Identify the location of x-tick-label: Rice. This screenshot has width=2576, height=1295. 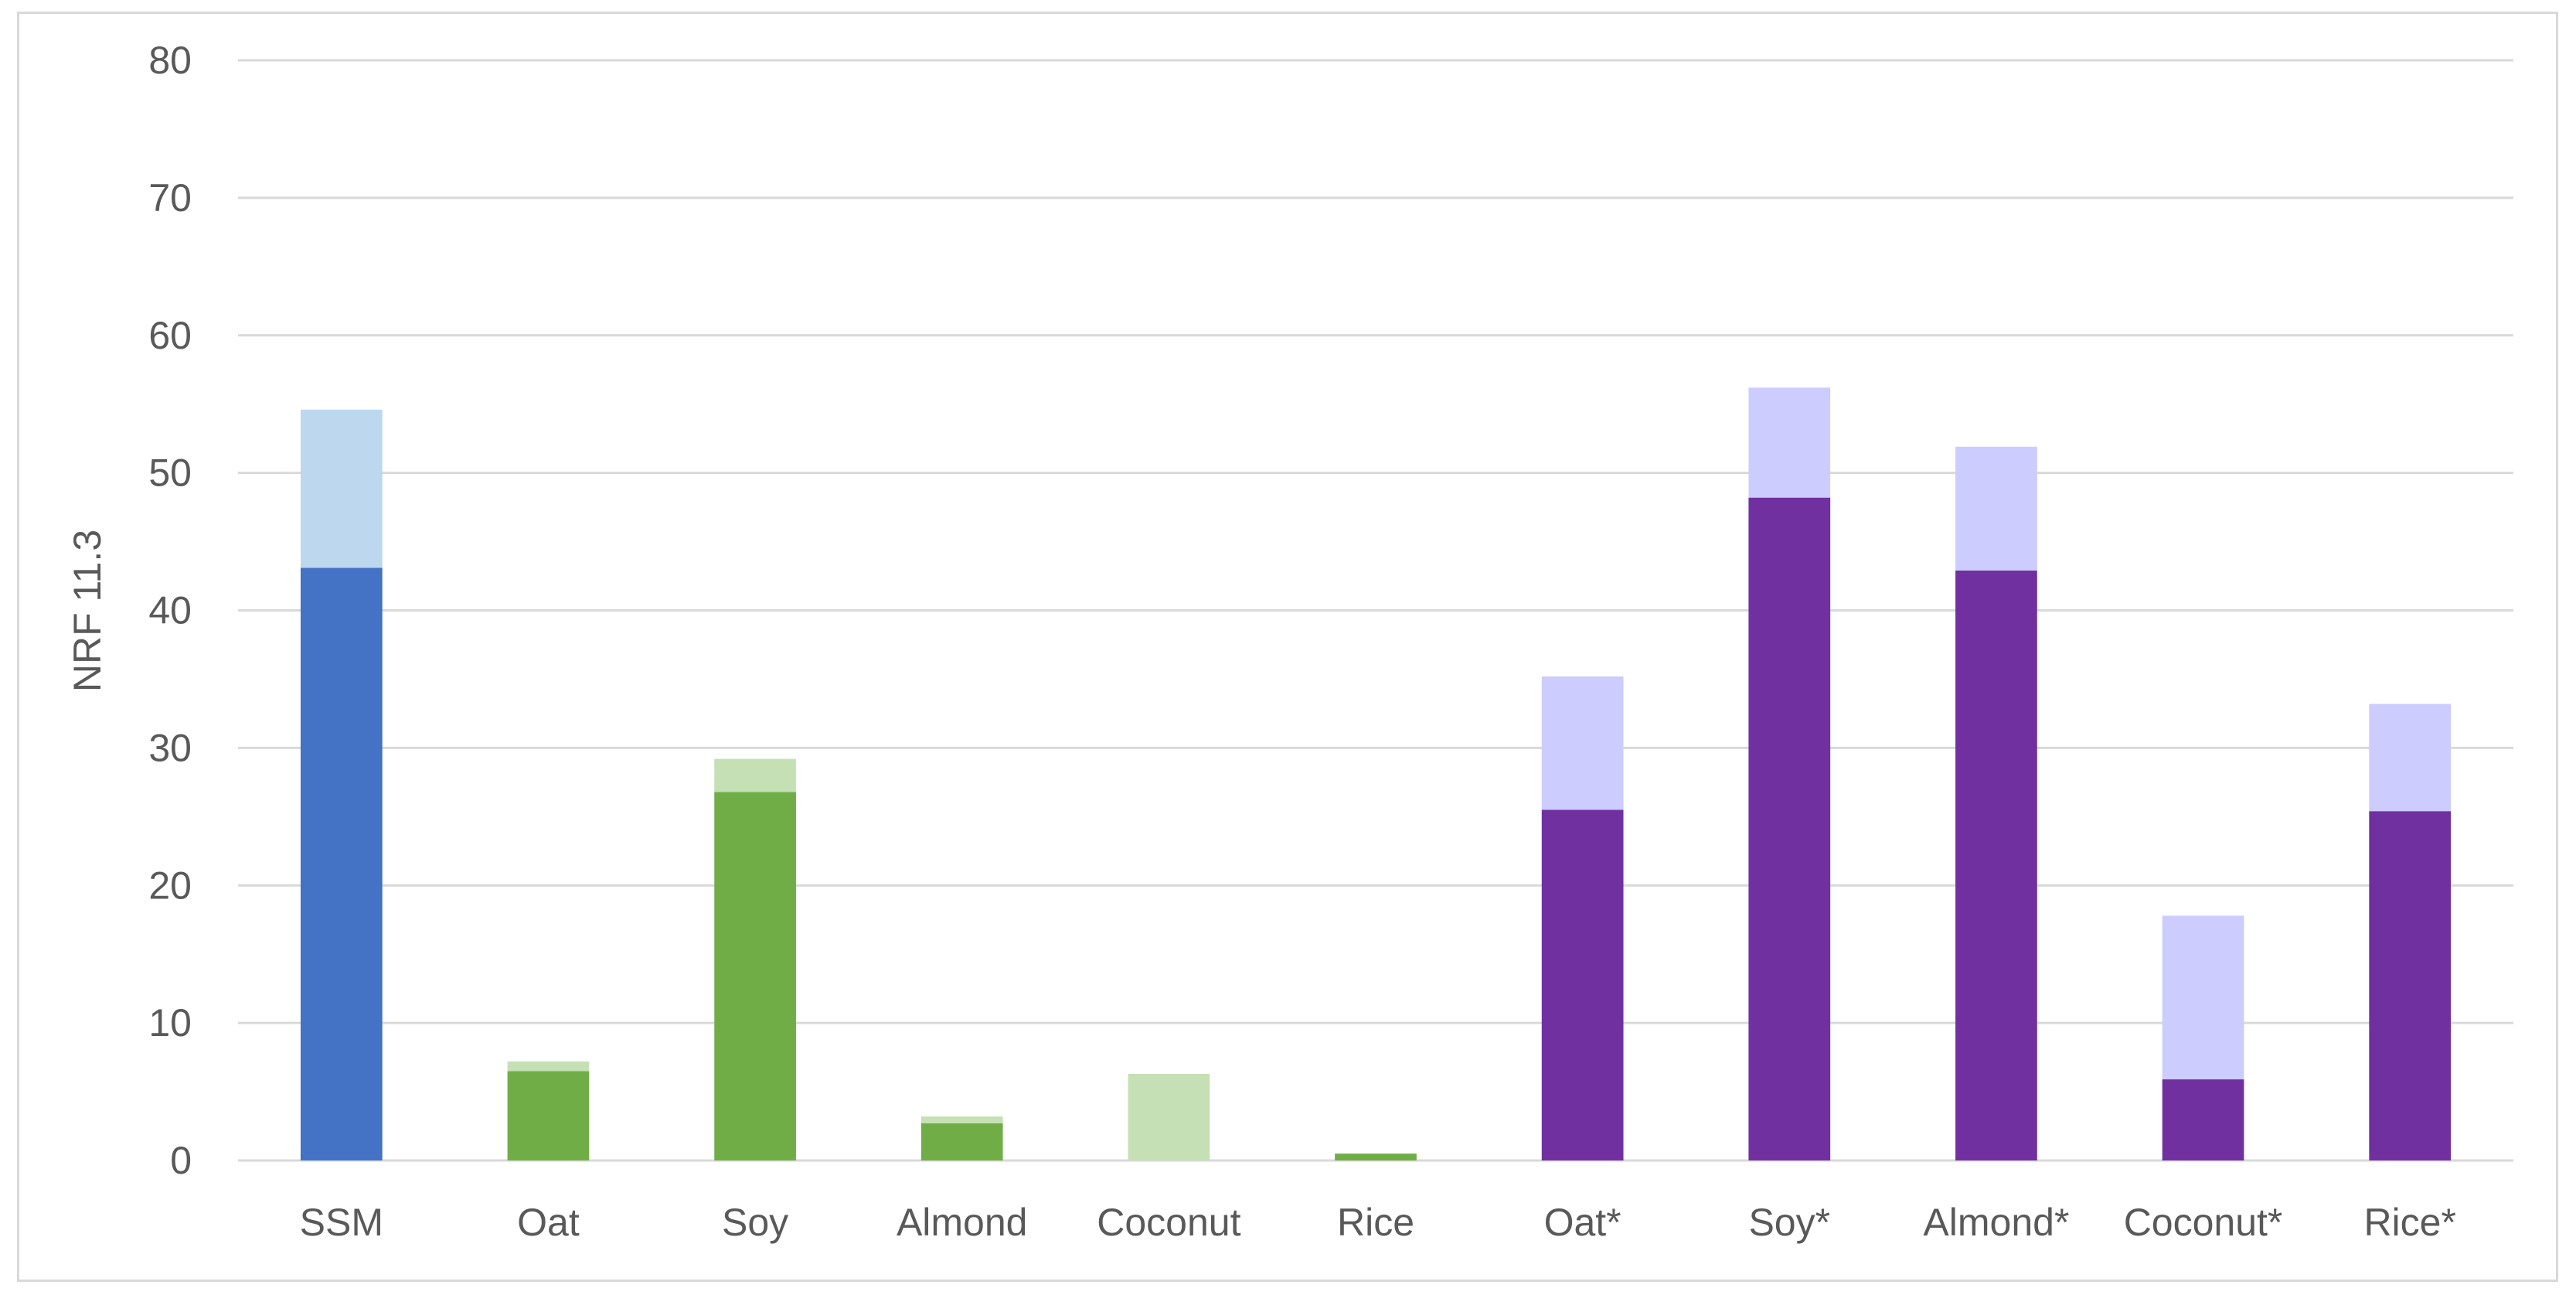
(1375, 1222).